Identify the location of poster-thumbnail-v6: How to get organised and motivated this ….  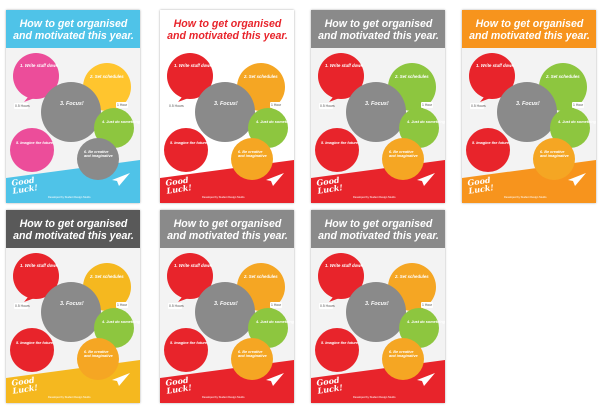
(227, 306).